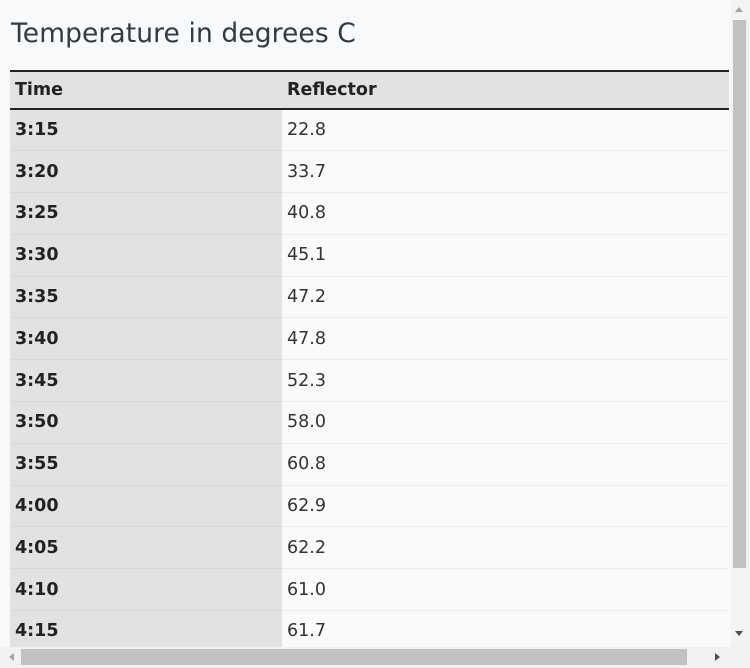 Image resolution: width=750 pixels, height=668 pixels. I want to click on time-cell: 3:45, so click(146, 381).